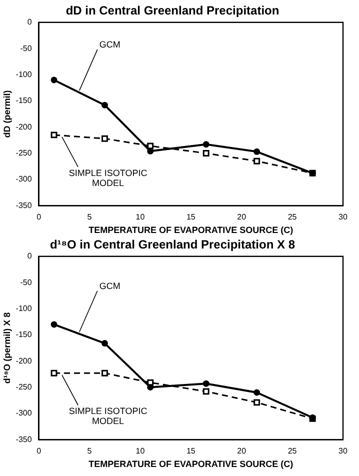  Describe the element at coordinates (173, 11) in the screenshot. I see `chart-title: dD in Central Greenland Precipitation` at that location.